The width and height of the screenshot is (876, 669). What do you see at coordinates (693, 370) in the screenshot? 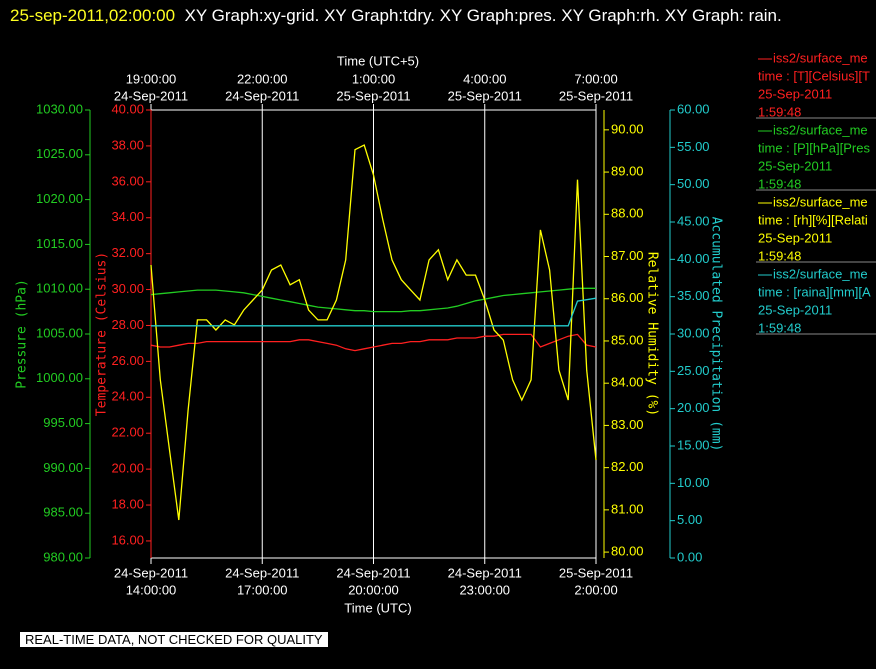
I see `y-tick-label: 25.00` at bounding box center [693, 370].